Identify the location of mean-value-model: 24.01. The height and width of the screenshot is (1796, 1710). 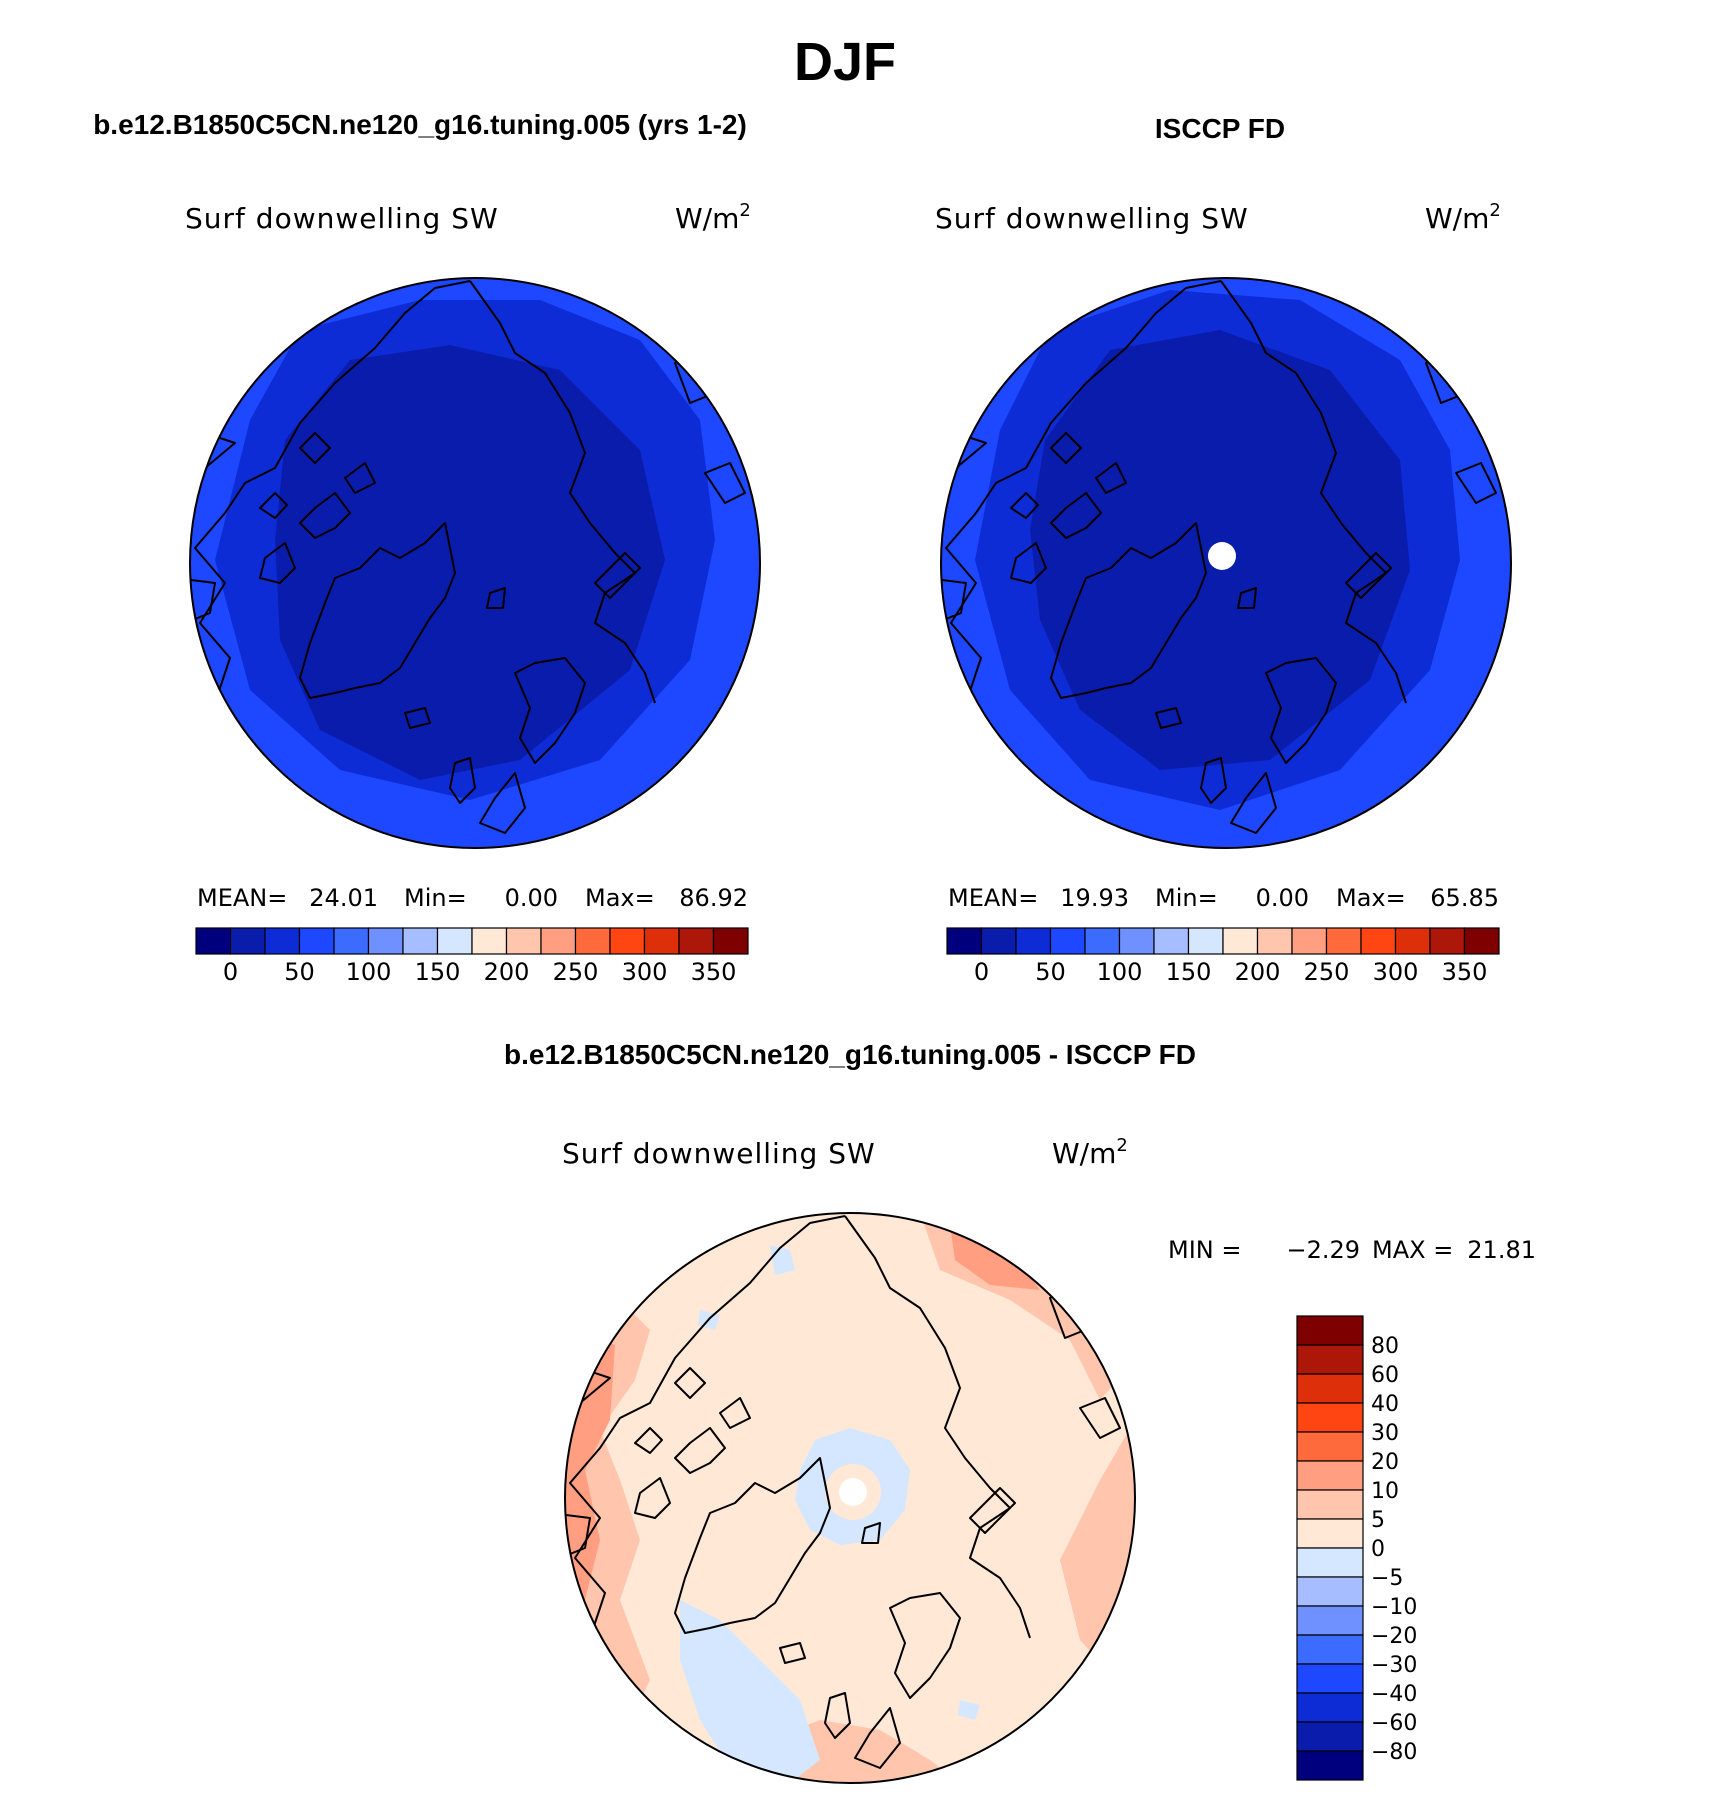
(343, 898).